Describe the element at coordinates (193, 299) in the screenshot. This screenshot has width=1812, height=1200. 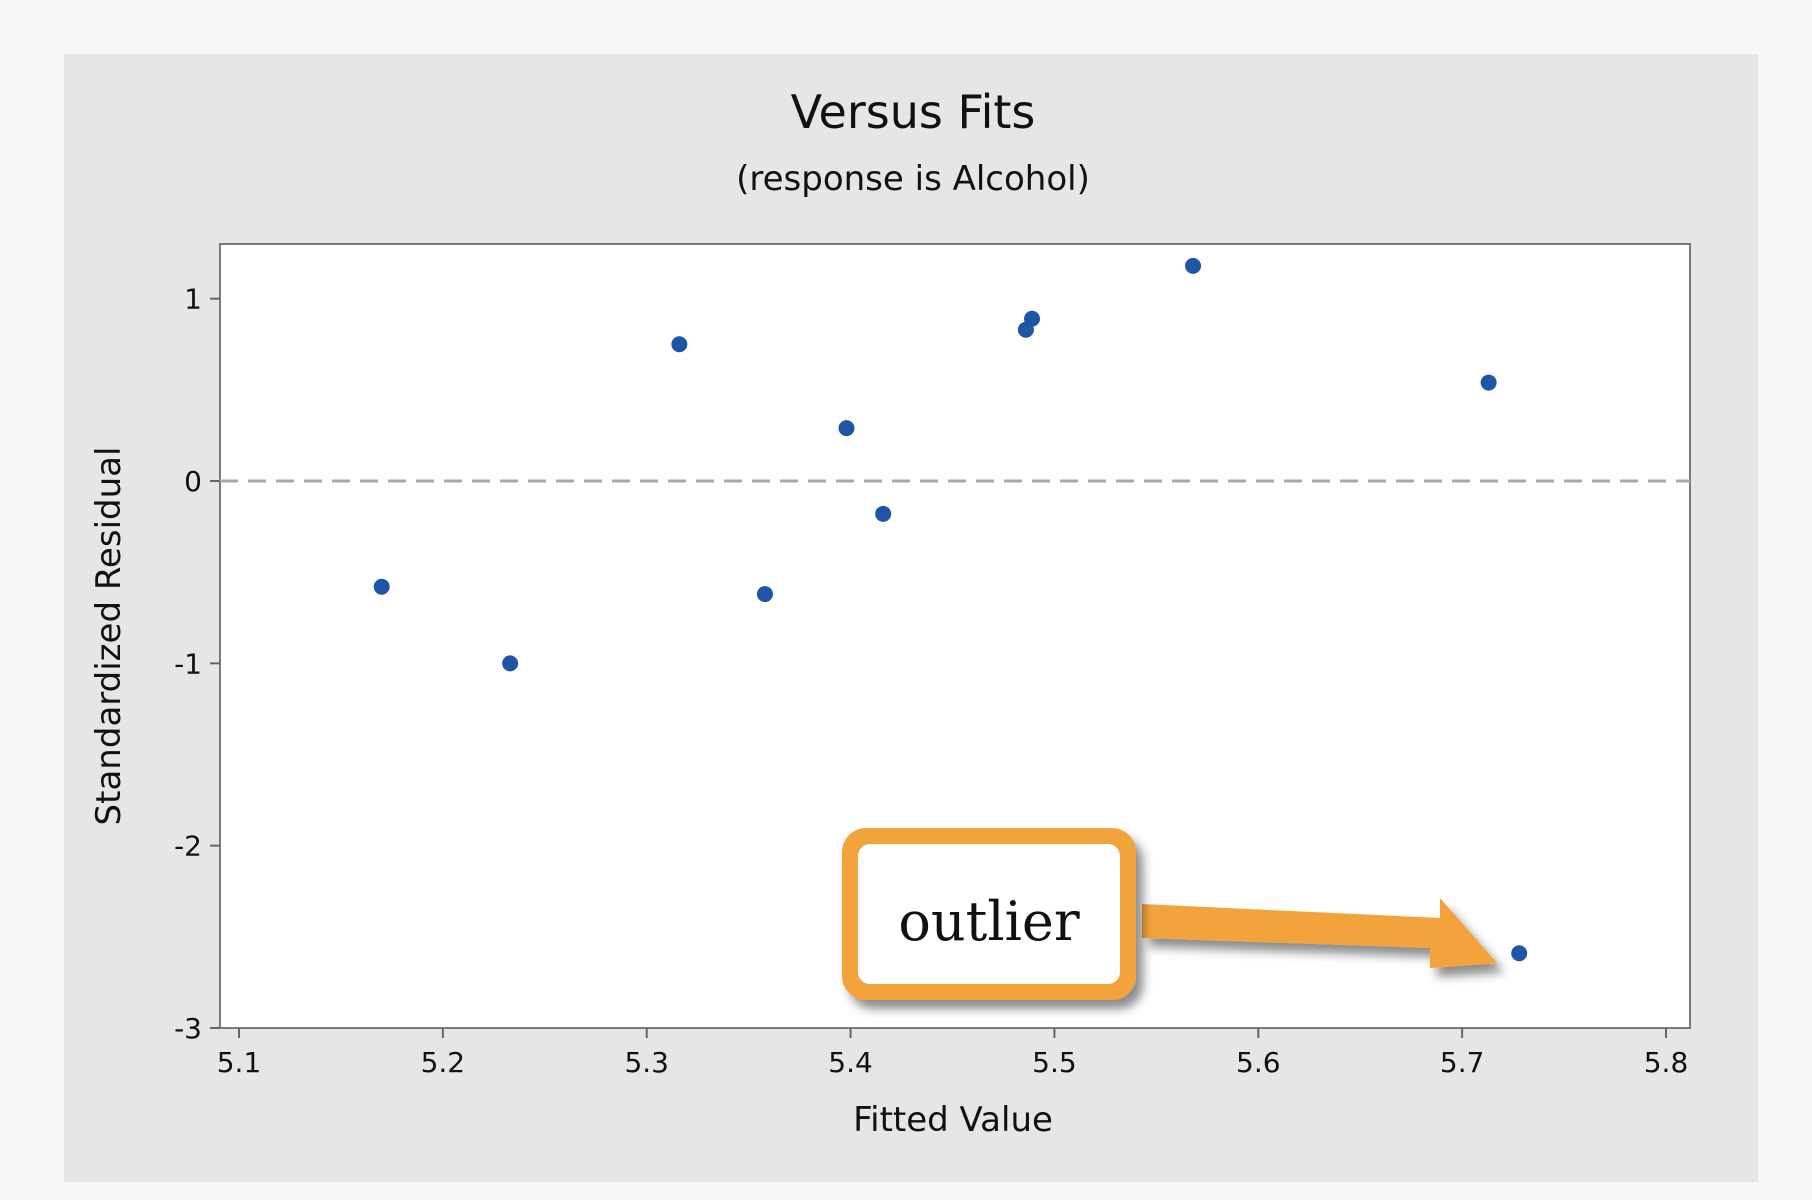
I see `y-tick-label: 1` at that location.